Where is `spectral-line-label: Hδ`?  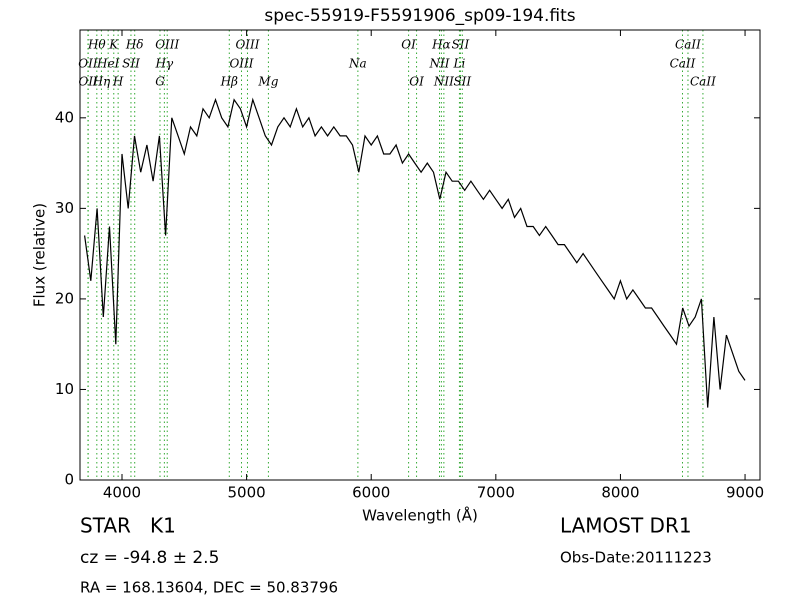
spectral-line-label: Hδ is located at coordinates (134, 45).